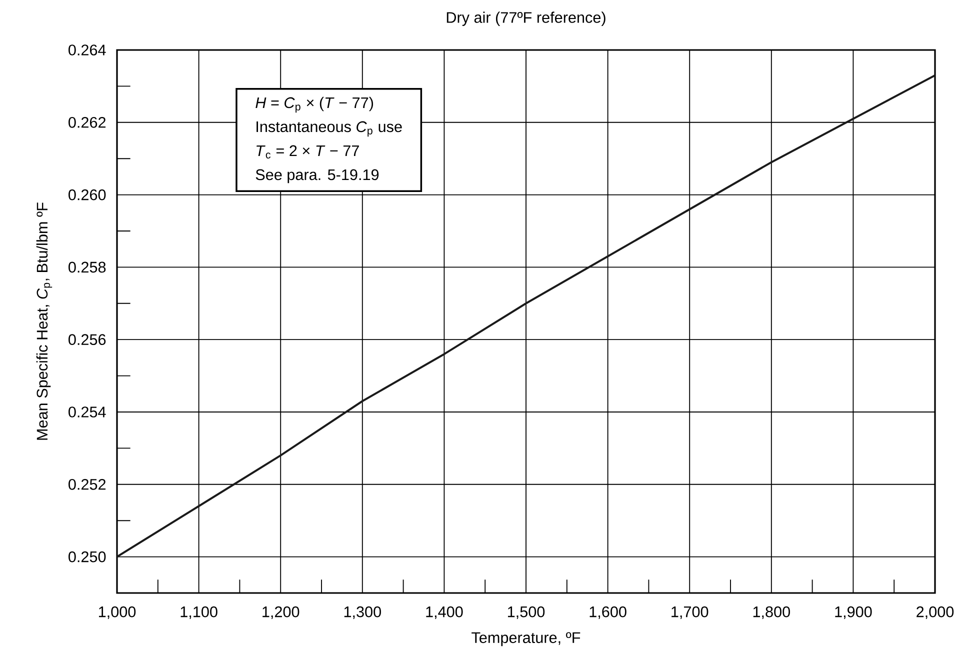 Image resolution: width=967 pixels, height=668 pixels. Describe the element at coordinates (690, 613) in the screenshot. I see `x-tick-label: 1,700` at that location.